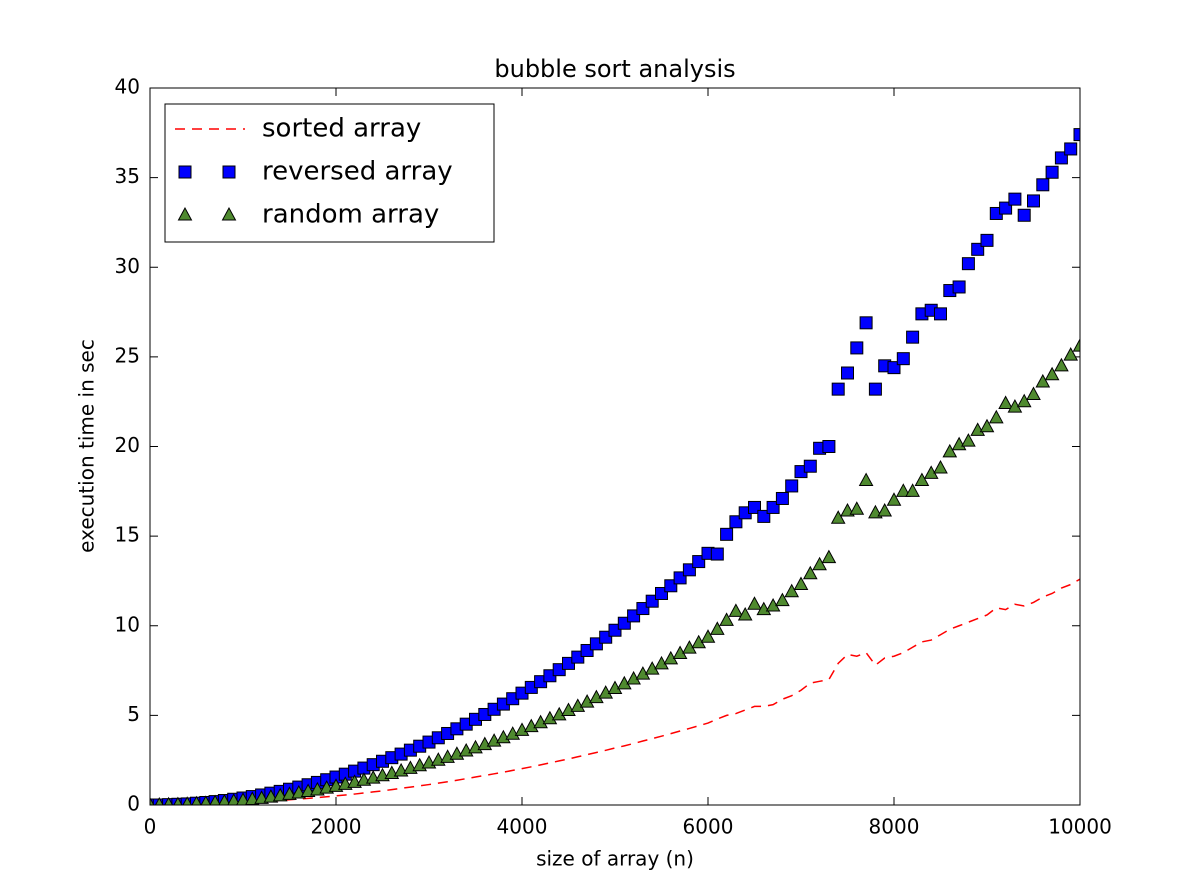 The height and width of the screenshot is (896, 1200). Describe the element at coordinates (127, 87) in the screenshot. I see `y-tick-label: 40` at that location.